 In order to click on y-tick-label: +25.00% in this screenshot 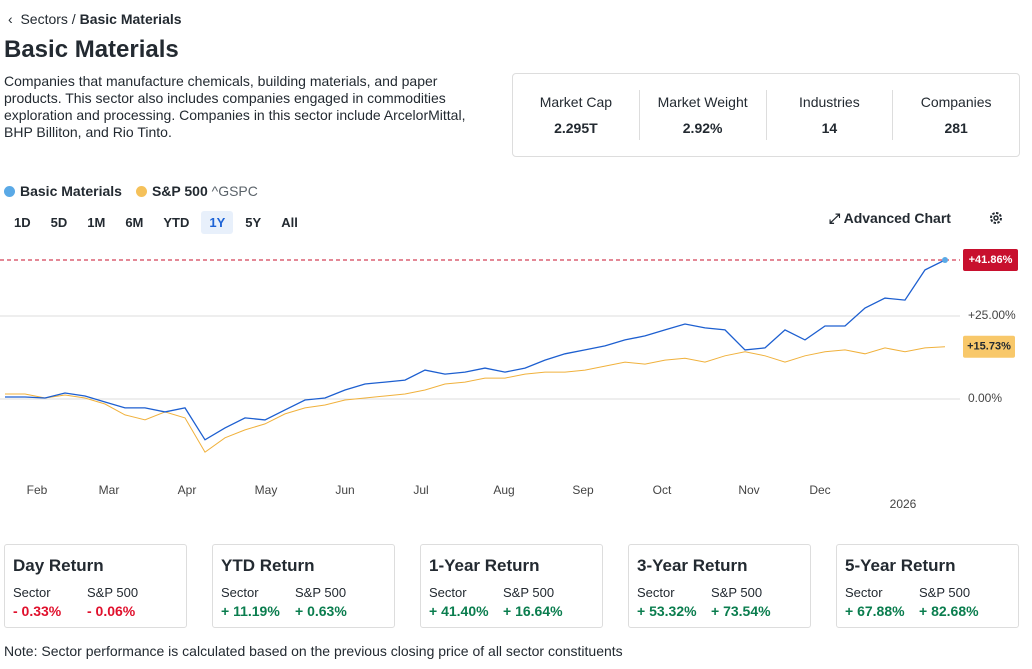, I will do `click(992, 315)`.